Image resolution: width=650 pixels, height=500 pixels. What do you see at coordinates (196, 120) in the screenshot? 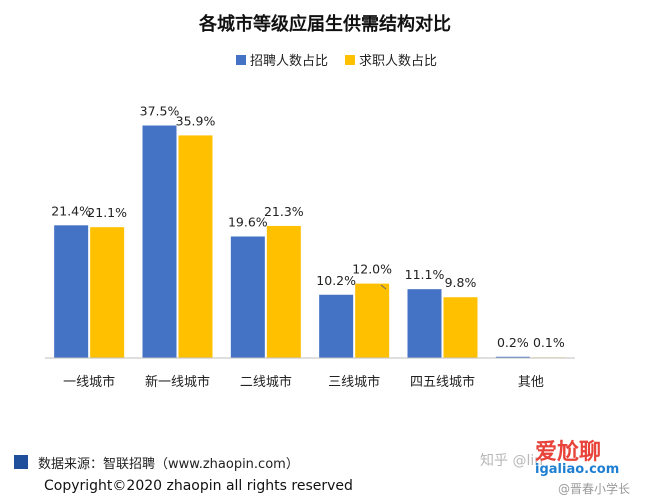
I see `data-label-apply-1: 35.9%` at bounding box center [196, 120].